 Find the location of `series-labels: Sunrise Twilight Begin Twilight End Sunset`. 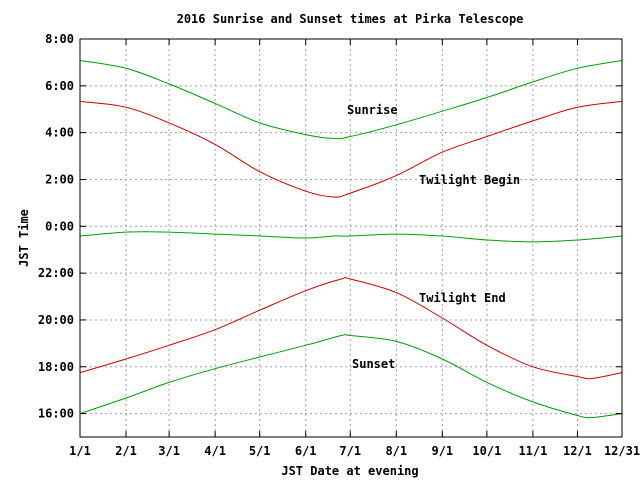

series-labels: Sunrise Twilight Begin Twilight End Sunset is located at coordinates (433, 237).